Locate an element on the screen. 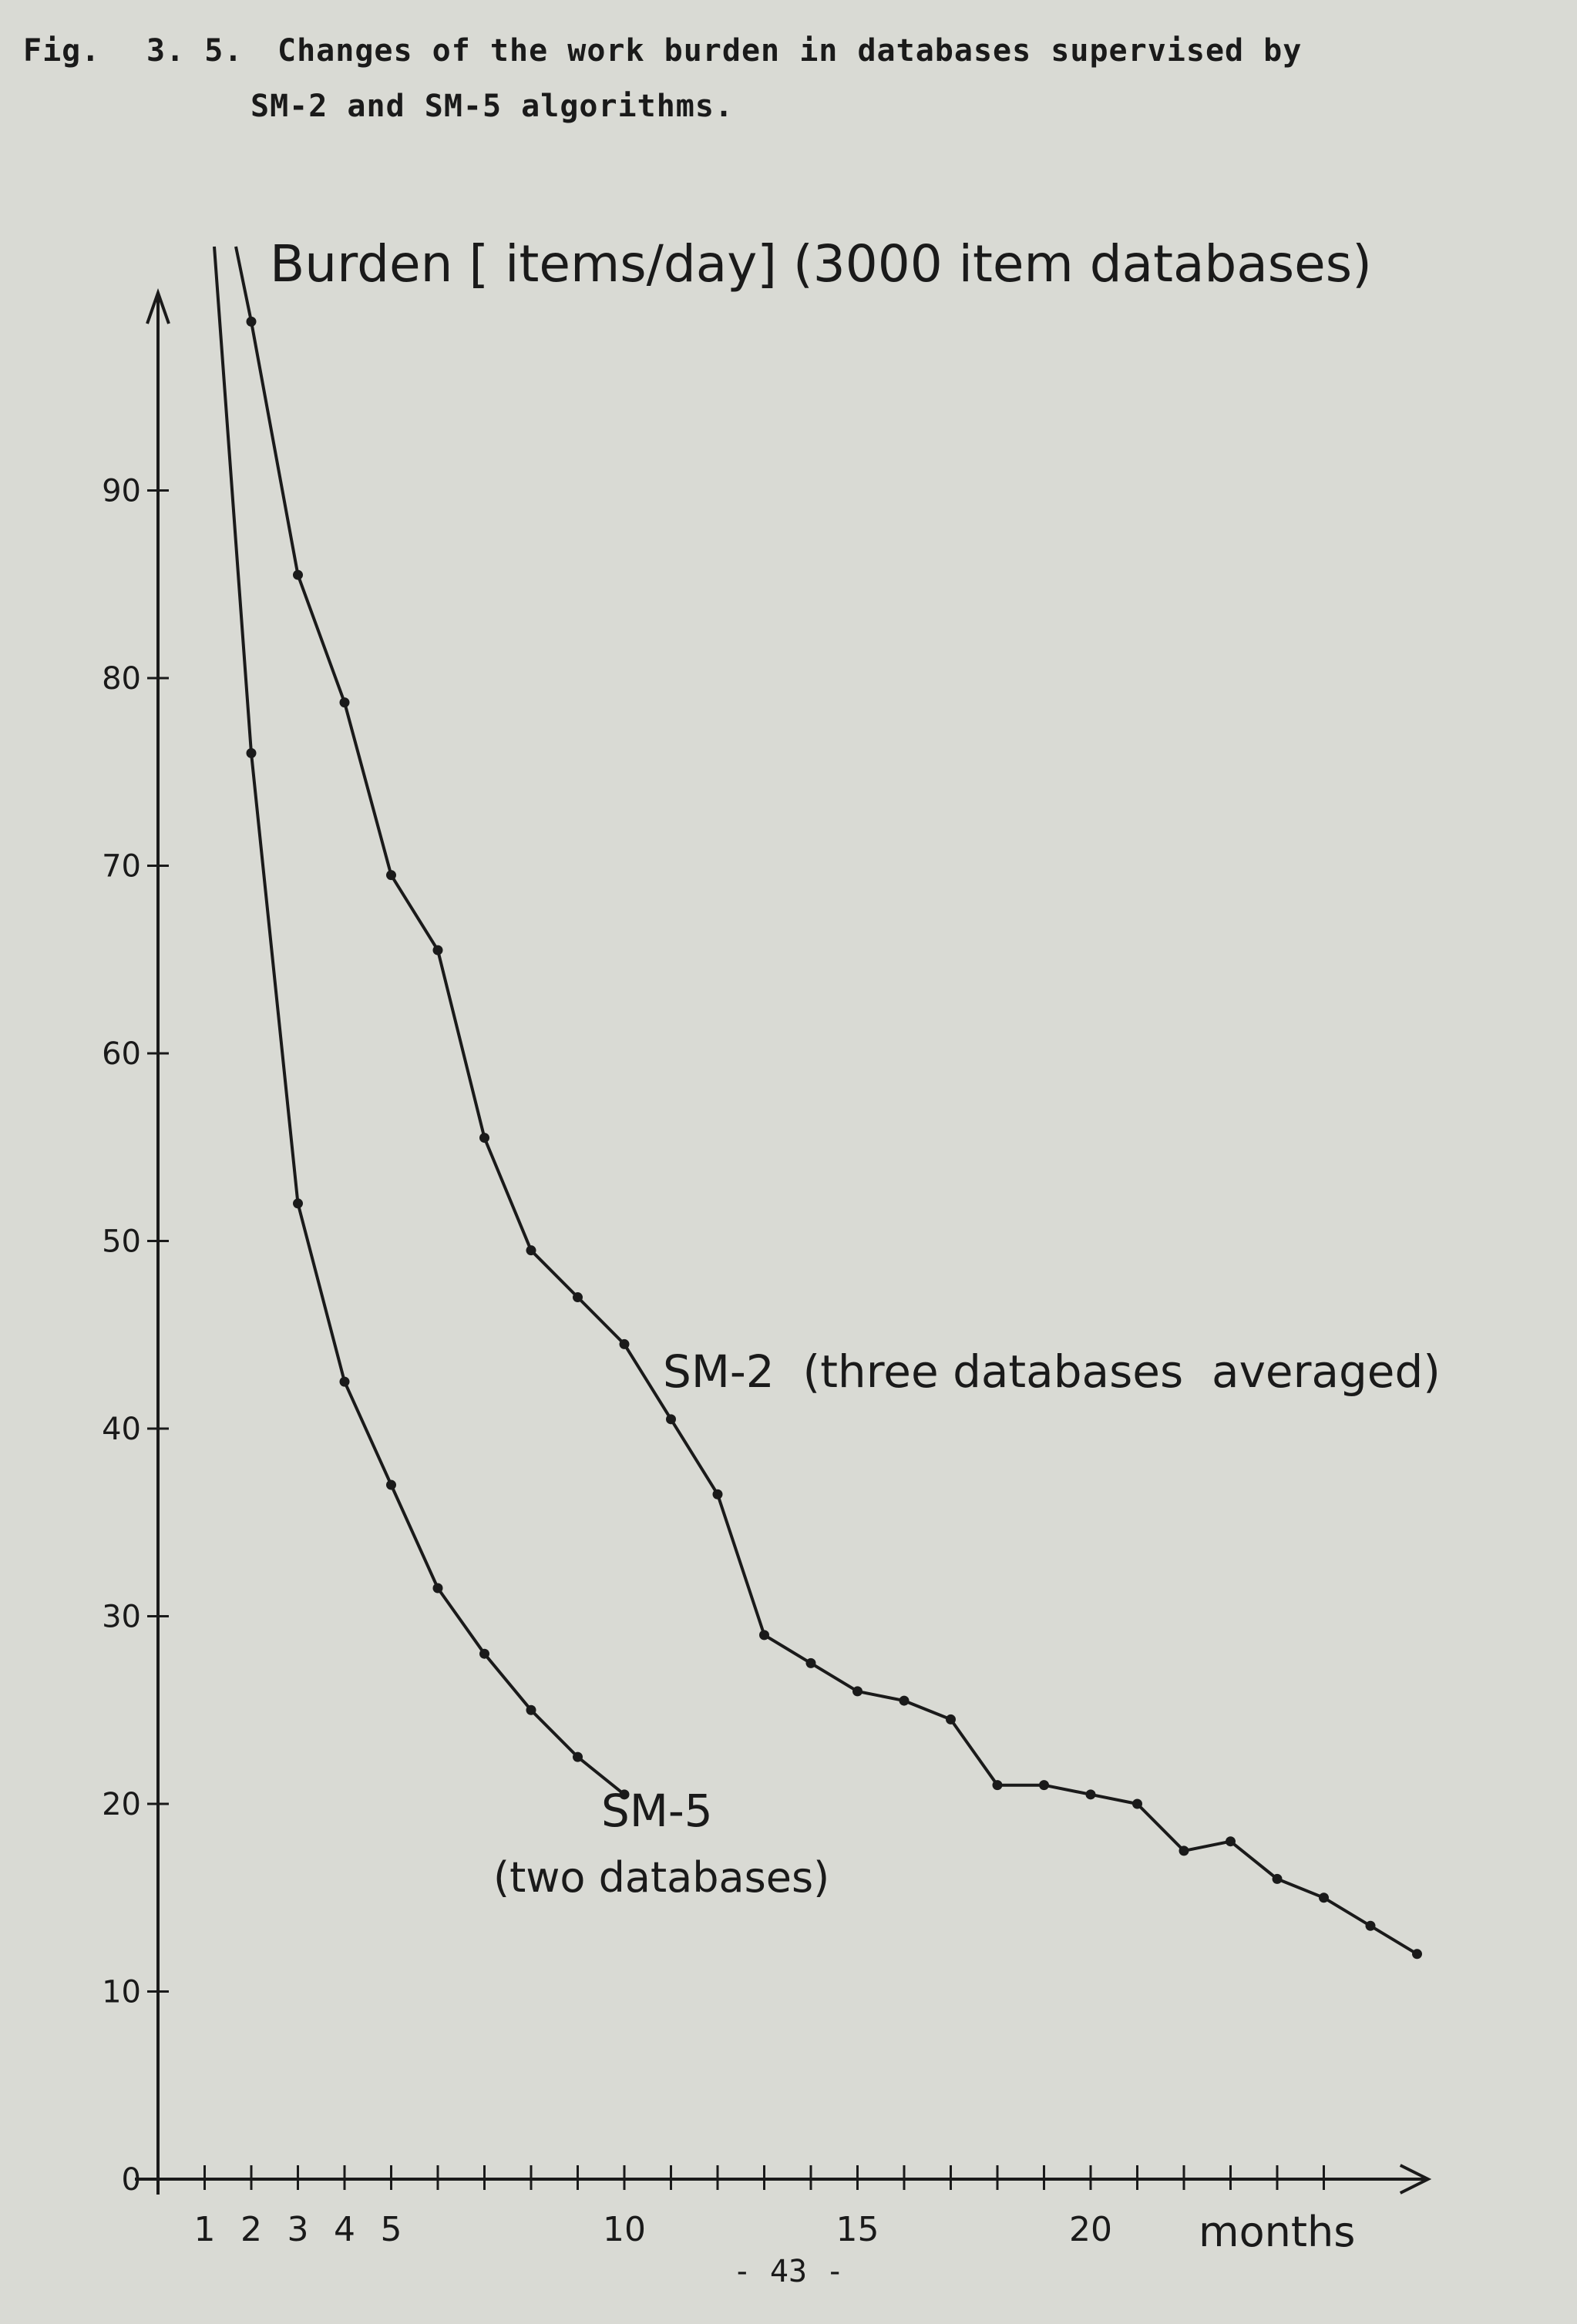 The width and height of the screenshot is (1577, 2324). figure-label: Fig. is located at coordinates (62, 51).